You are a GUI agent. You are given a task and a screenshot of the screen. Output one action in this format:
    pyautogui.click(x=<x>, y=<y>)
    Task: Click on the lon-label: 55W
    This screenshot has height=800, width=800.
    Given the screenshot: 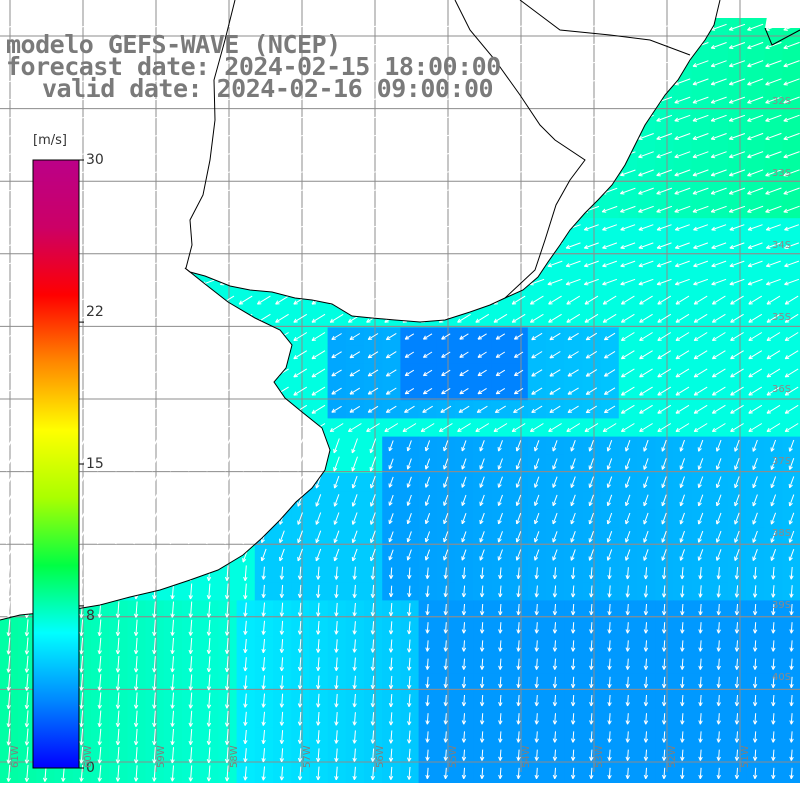 What is the action you would take?
    pyautogui.click(x=453, y=756)
    